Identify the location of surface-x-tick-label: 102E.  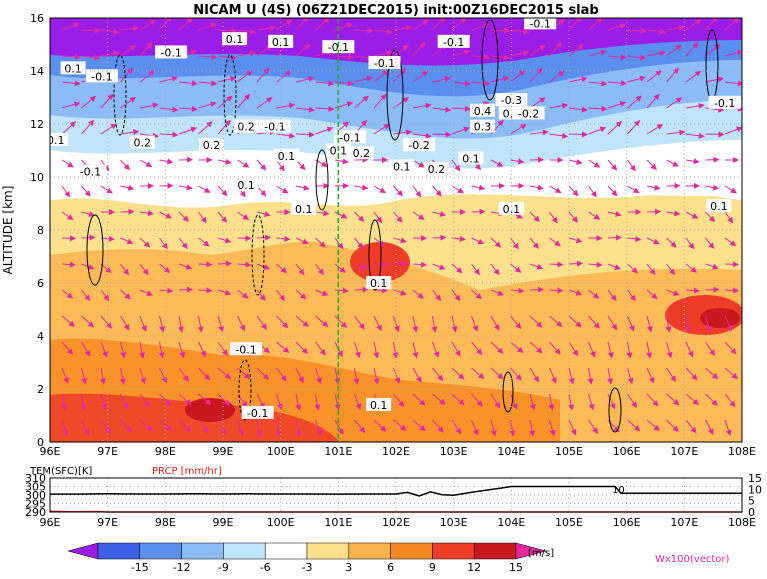
(396, 522).